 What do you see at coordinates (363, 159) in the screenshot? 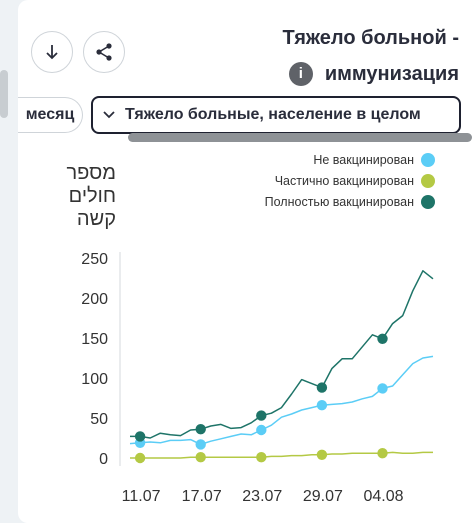
I see `legend-label-unvaccinated: Не вакцинирован` at bounding box center [363, 159].